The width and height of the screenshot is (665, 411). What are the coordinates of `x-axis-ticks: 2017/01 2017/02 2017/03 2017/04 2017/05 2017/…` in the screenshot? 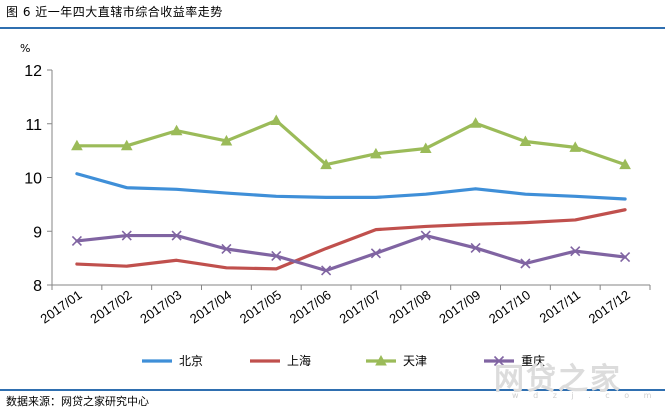 It's located at (344, 305).